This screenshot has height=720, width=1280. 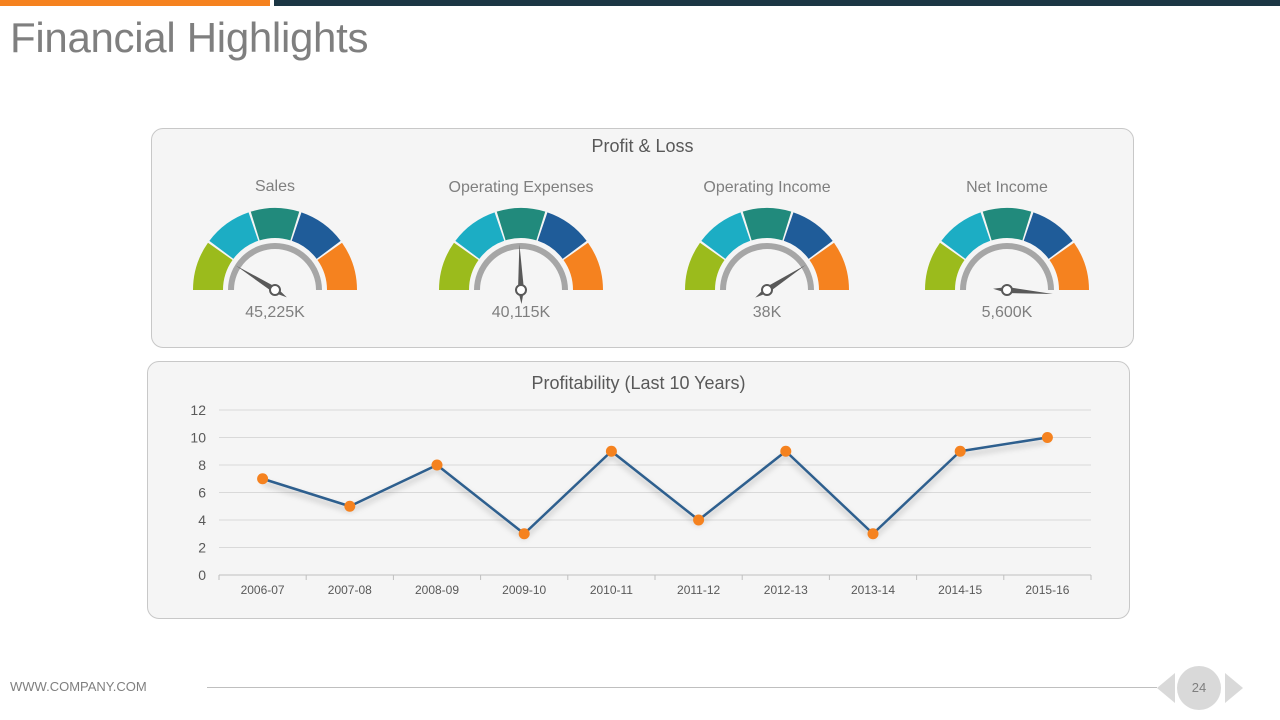 What do you see at coordinates (350, 590) in the screenshot?
I see `x-tick-label: 2007-08` at bounding box center [350, 590].